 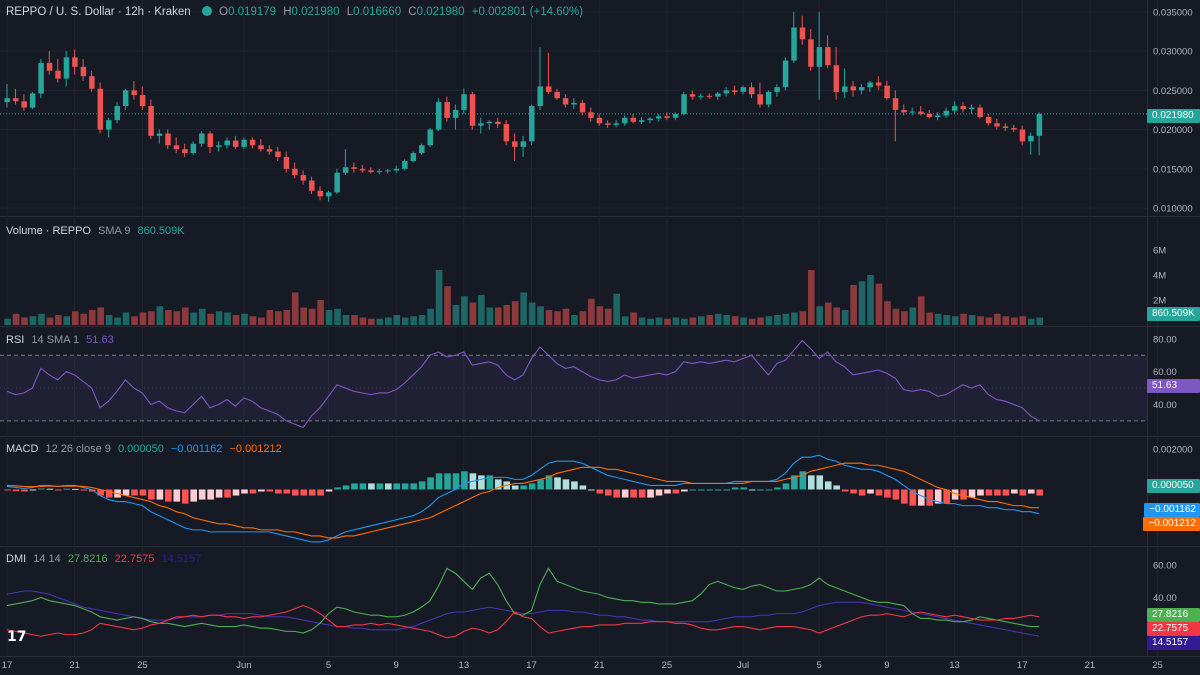 What do you see at coordinates (114, 231) in the screenshot?
I see `volume-sma: SMA 9` at bounding box center [114, 231].